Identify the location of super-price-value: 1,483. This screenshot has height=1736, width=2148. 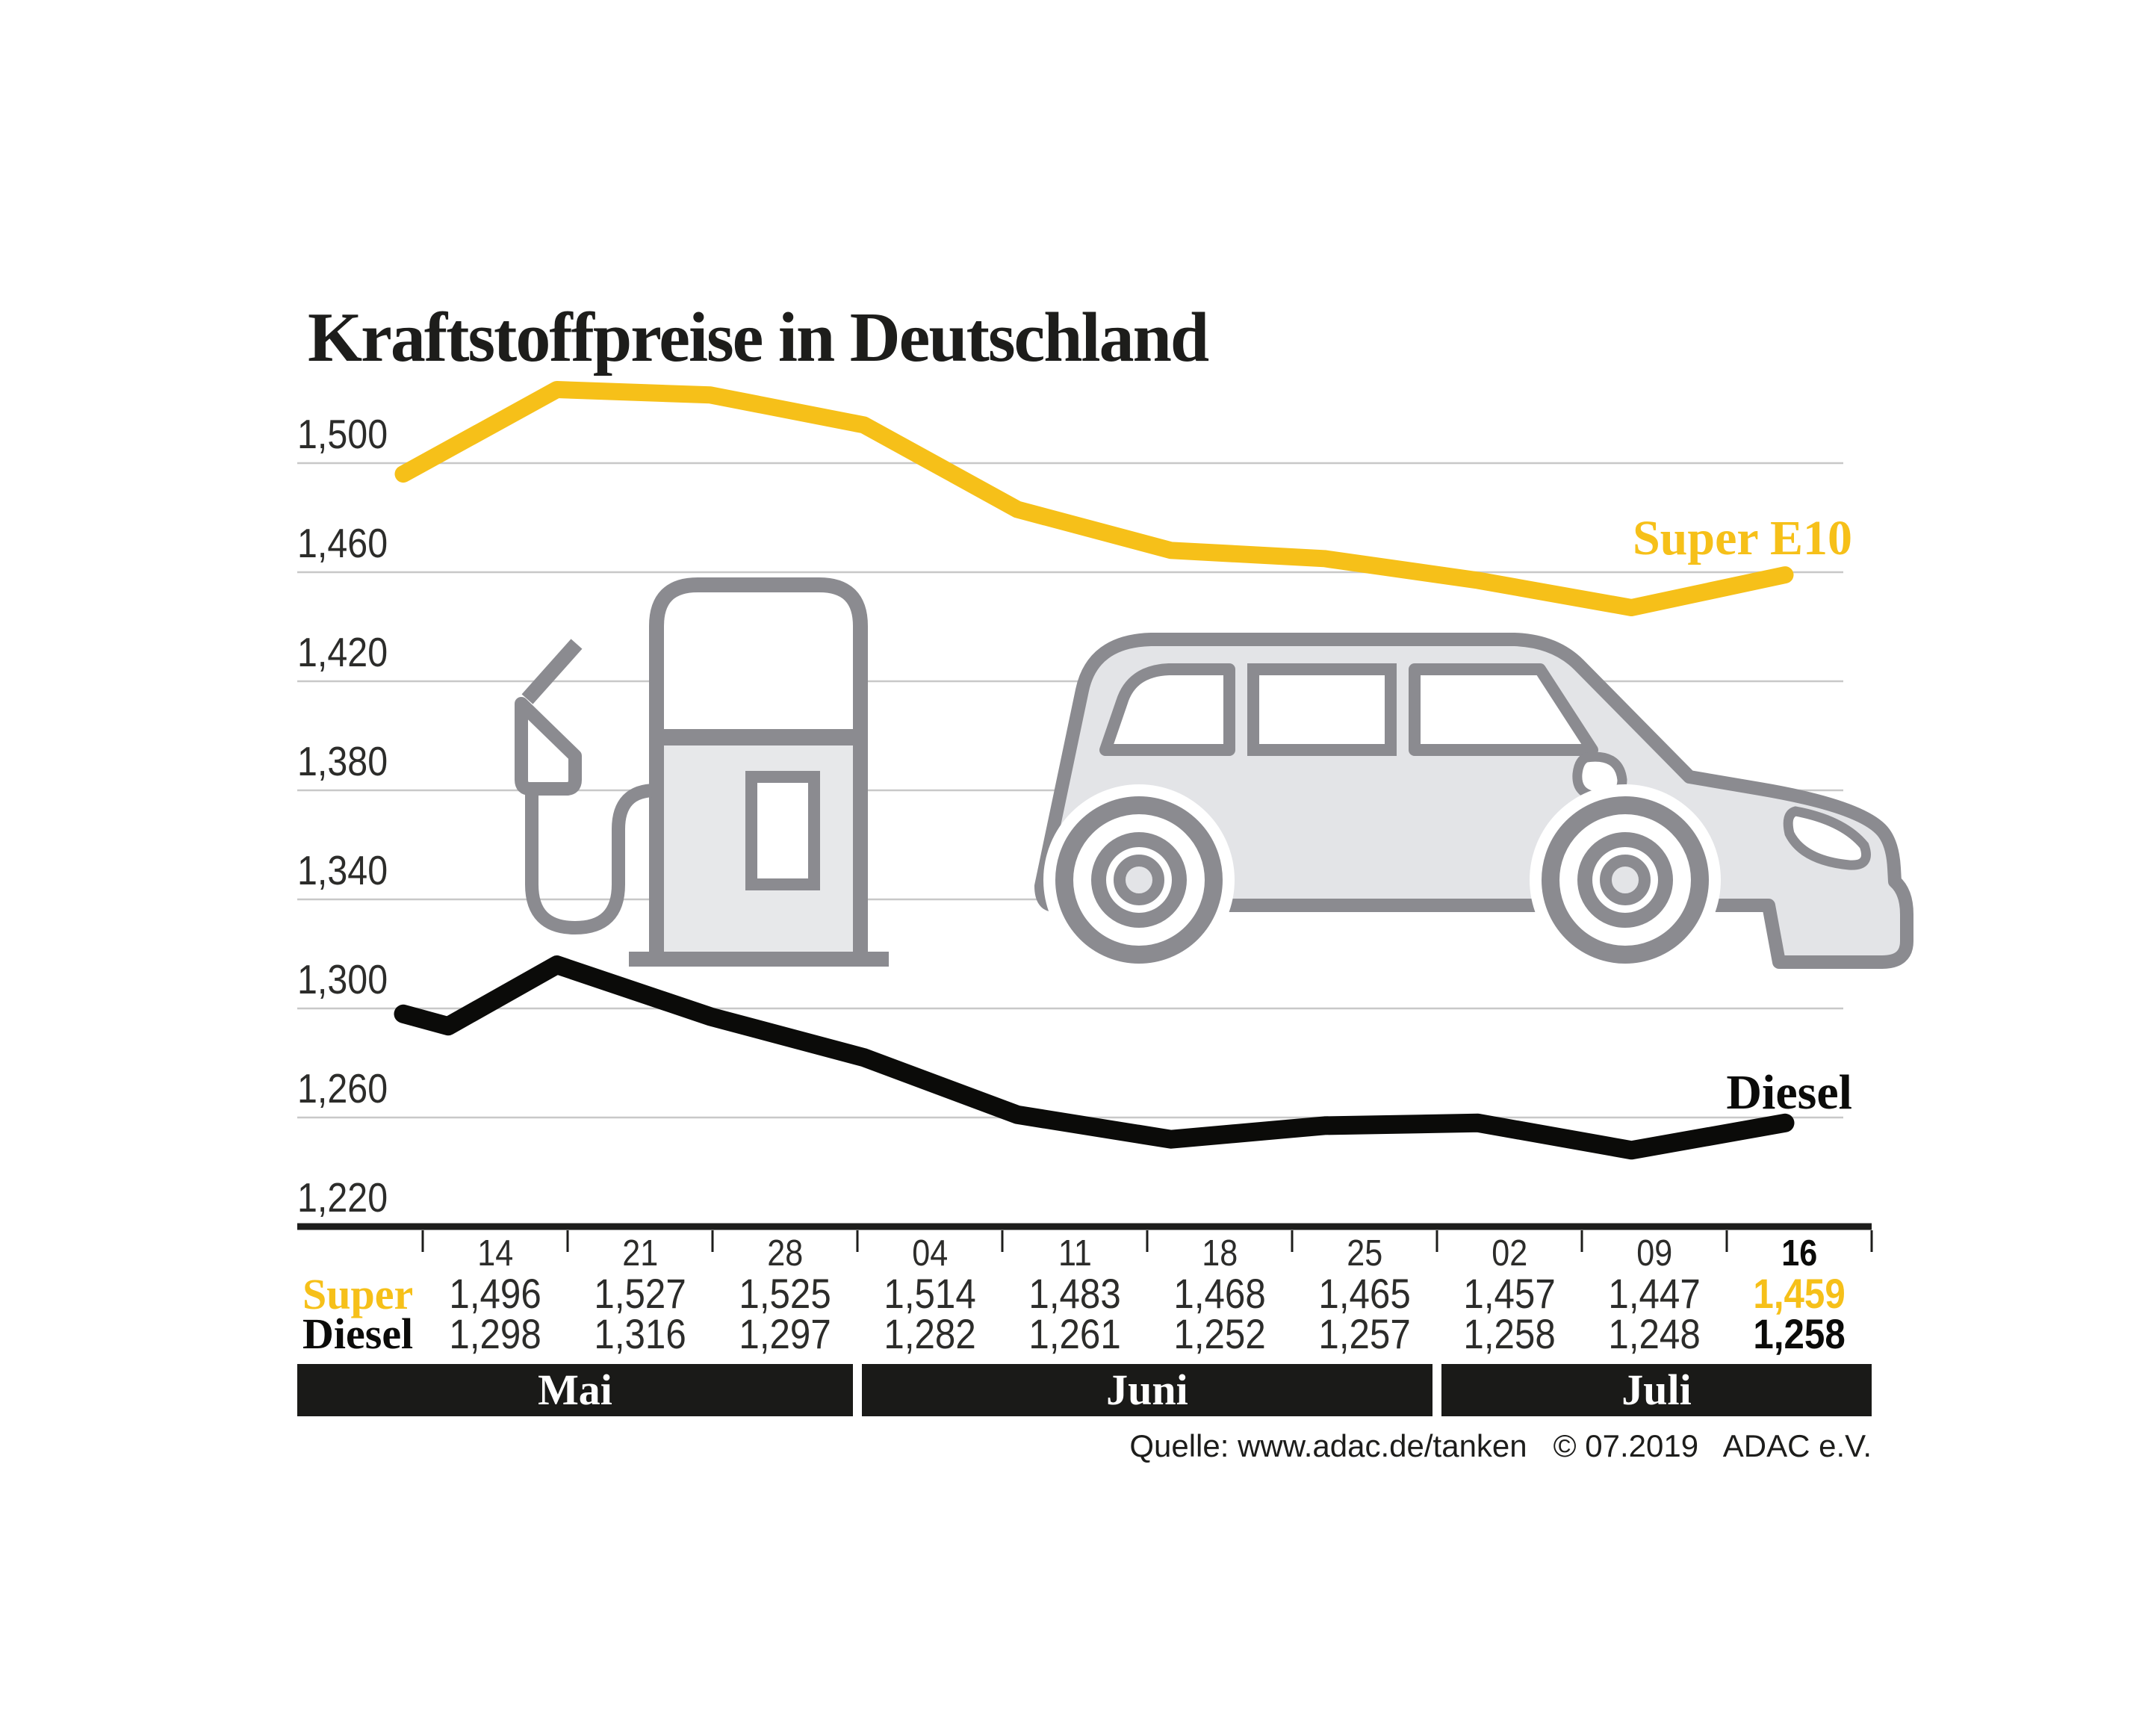
(1074, 1293).